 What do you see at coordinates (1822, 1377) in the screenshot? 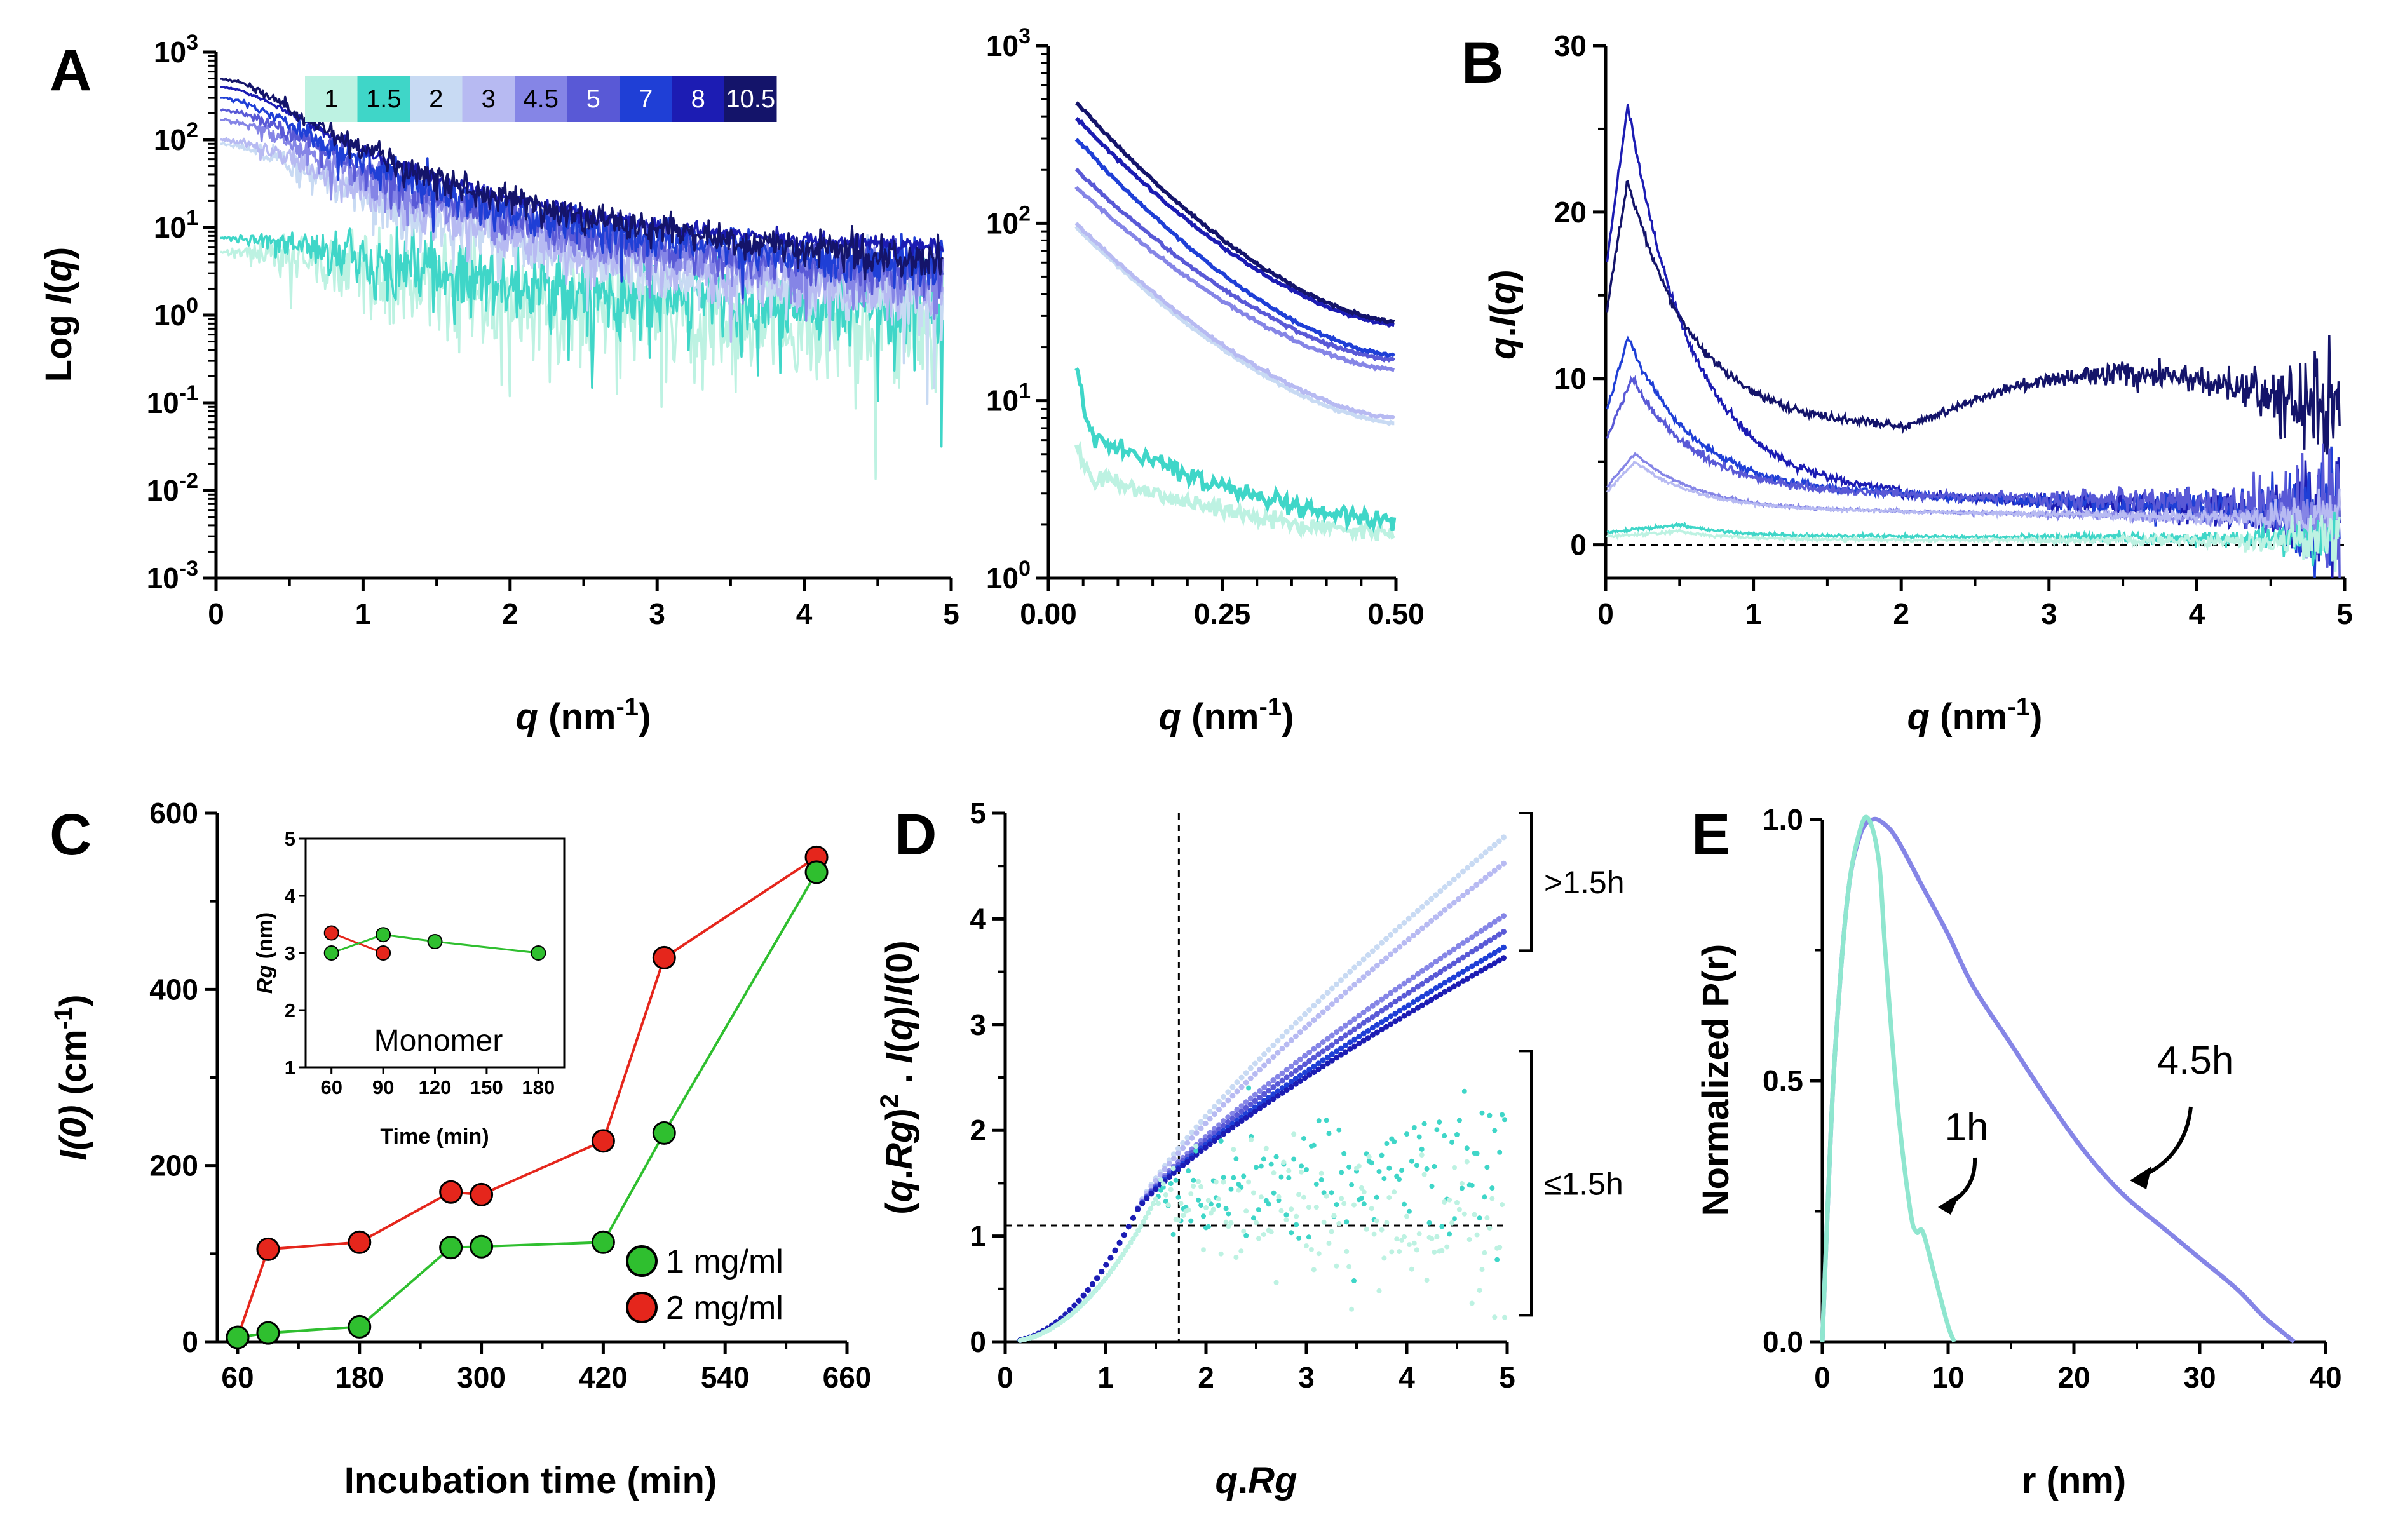
I see `x-tick-label: 0` at bounding box center [1822, 1377].